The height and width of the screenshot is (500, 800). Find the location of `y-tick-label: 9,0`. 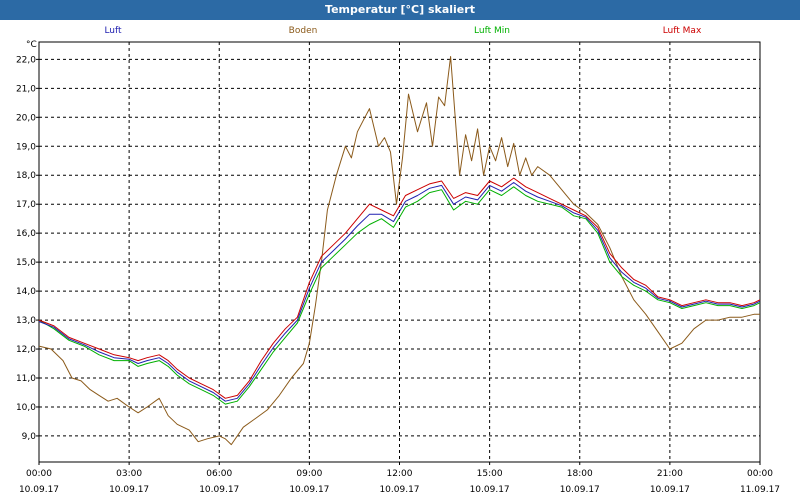

y-tick-label: 9,0 is located at coordinates (29, 437).